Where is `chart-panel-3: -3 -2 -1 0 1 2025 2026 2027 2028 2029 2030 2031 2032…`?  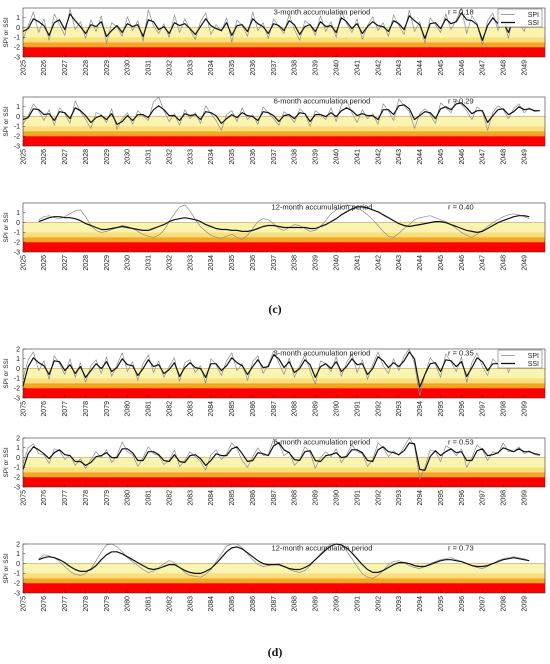
chart-panel-3: -3 -2 -1 0 1 2025 2026 2027 2028 2029 2030 2031 2032… is located at coordinates (274, 236).